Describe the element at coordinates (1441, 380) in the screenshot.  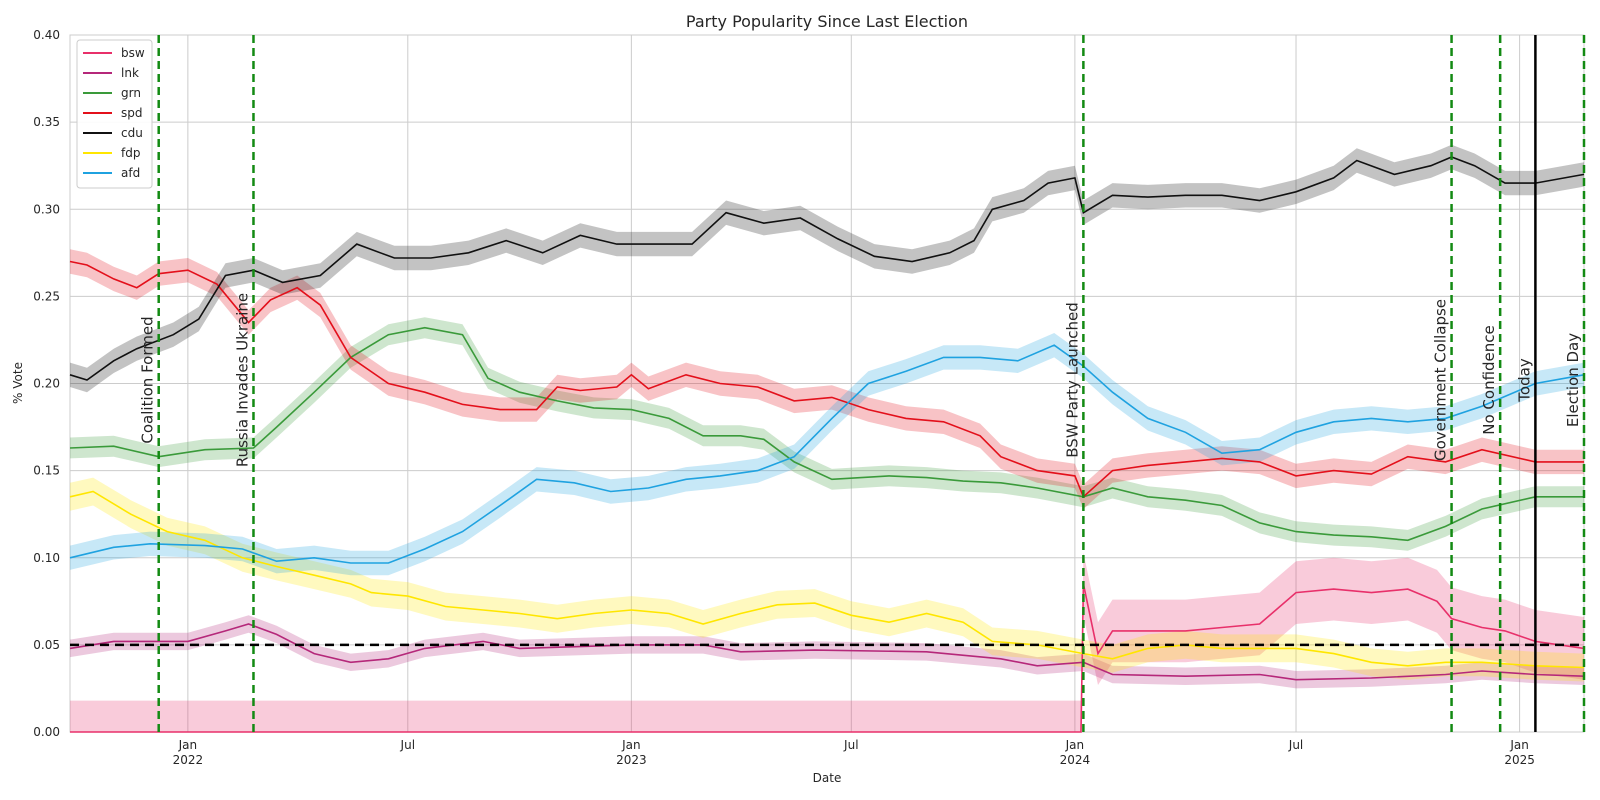
I see `event-label: Government Collapse` at that location.